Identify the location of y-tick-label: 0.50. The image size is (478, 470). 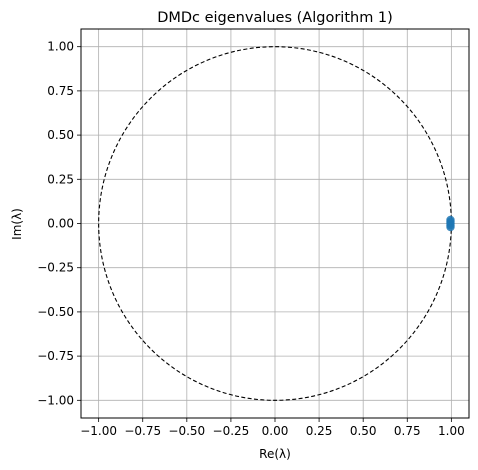
(60, 135).